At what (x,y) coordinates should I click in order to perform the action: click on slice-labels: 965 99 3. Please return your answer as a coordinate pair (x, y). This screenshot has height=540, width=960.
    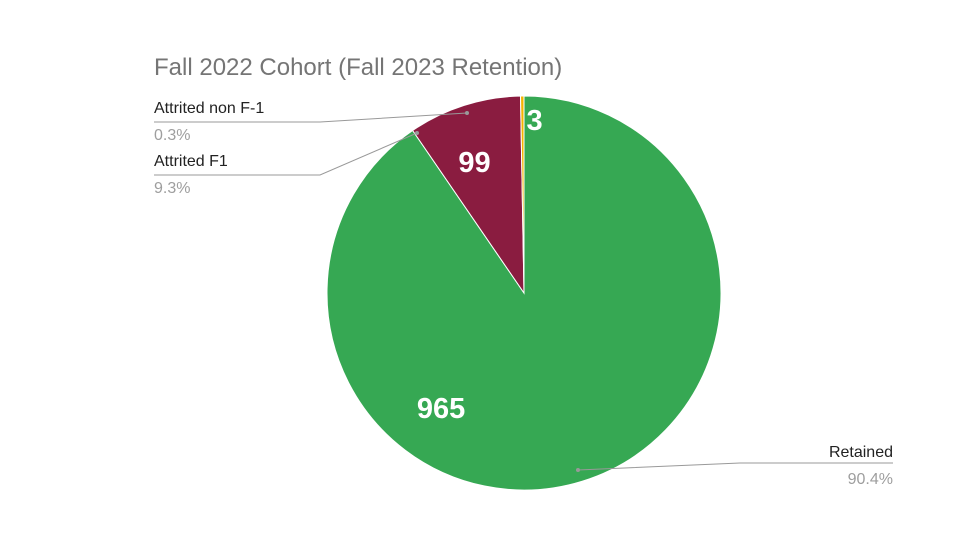
    Looking at the image, I should click on (480, 265).